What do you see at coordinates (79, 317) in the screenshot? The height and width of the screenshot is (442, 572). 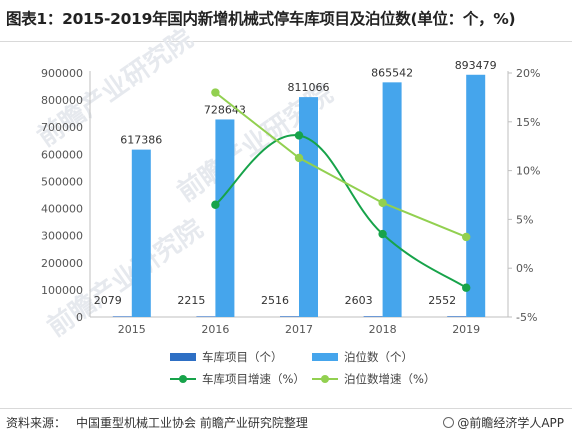 I see `y-left-tick-label: 0` at bounding box center [79, 317].